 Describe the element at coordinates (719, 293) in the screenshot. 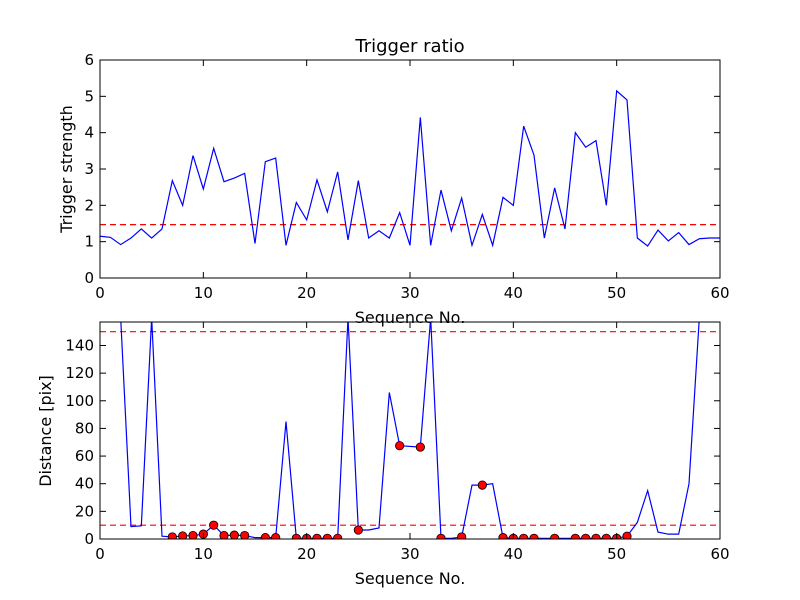

I see `top-x-tick-label: 60` at that location.